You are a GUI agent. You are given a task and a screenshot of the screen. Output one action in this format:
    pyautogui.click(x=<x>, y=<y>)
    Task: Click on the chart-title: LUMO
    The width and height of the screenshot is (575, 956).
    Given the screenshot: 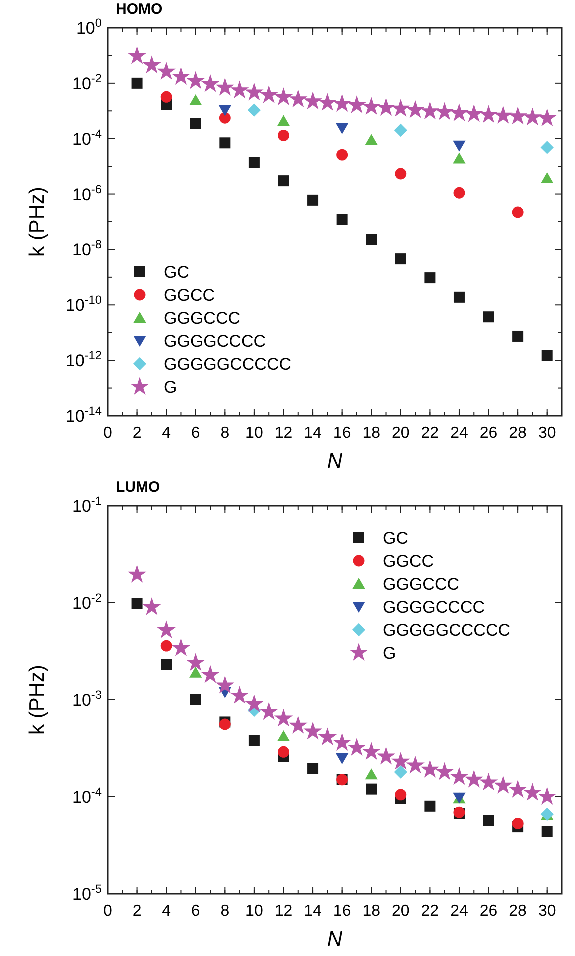 What is the action you would take?
    pyautogui.click(x=138, y=487)
    